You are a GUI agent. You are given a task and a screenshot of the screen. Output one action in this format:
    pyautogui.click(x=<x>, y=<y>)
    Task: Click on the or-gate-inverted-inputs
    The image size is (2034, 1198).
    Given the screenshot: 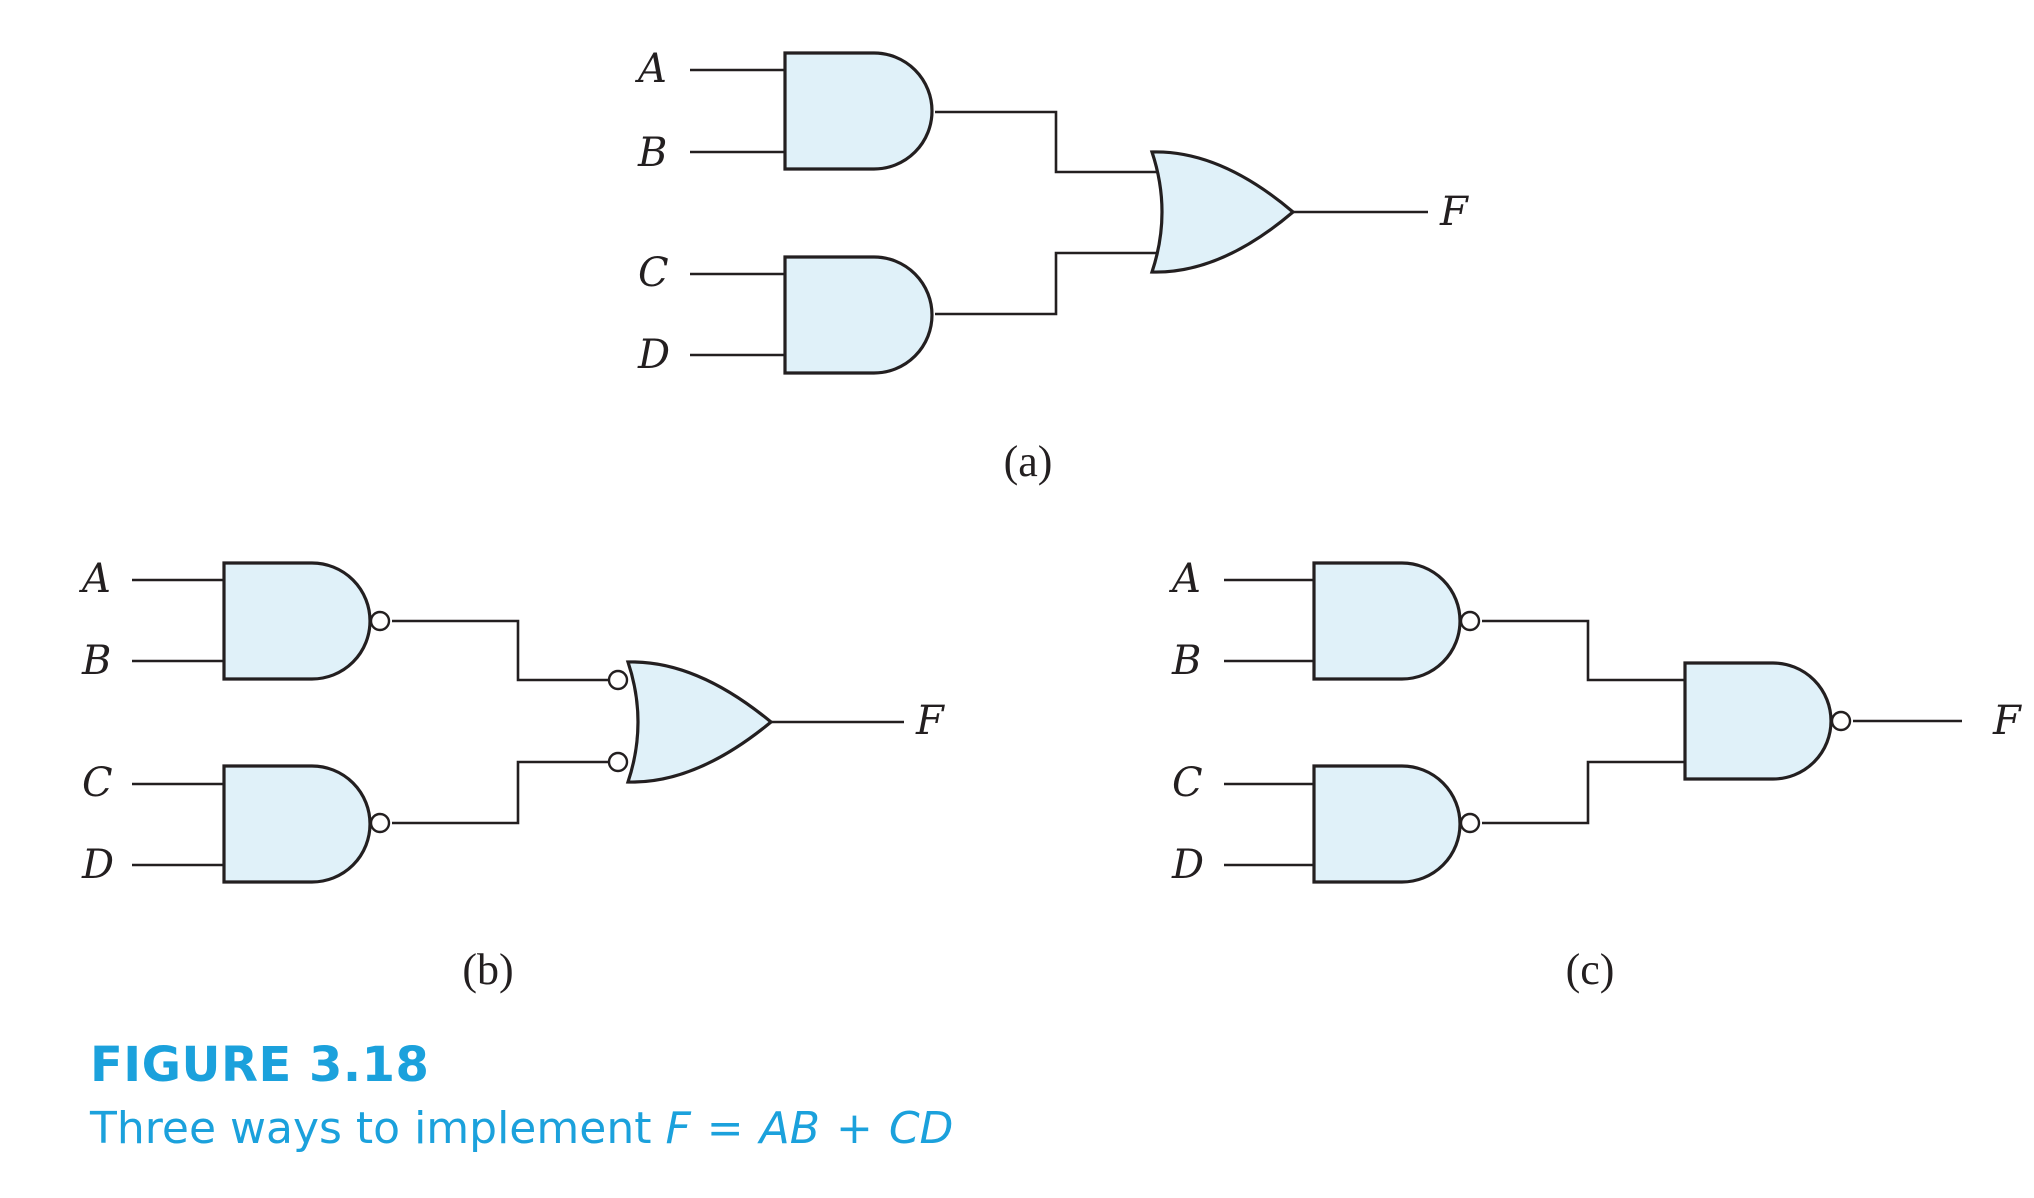 What is the action you would take?
    pyautogui.click(x=699, y=722)
    